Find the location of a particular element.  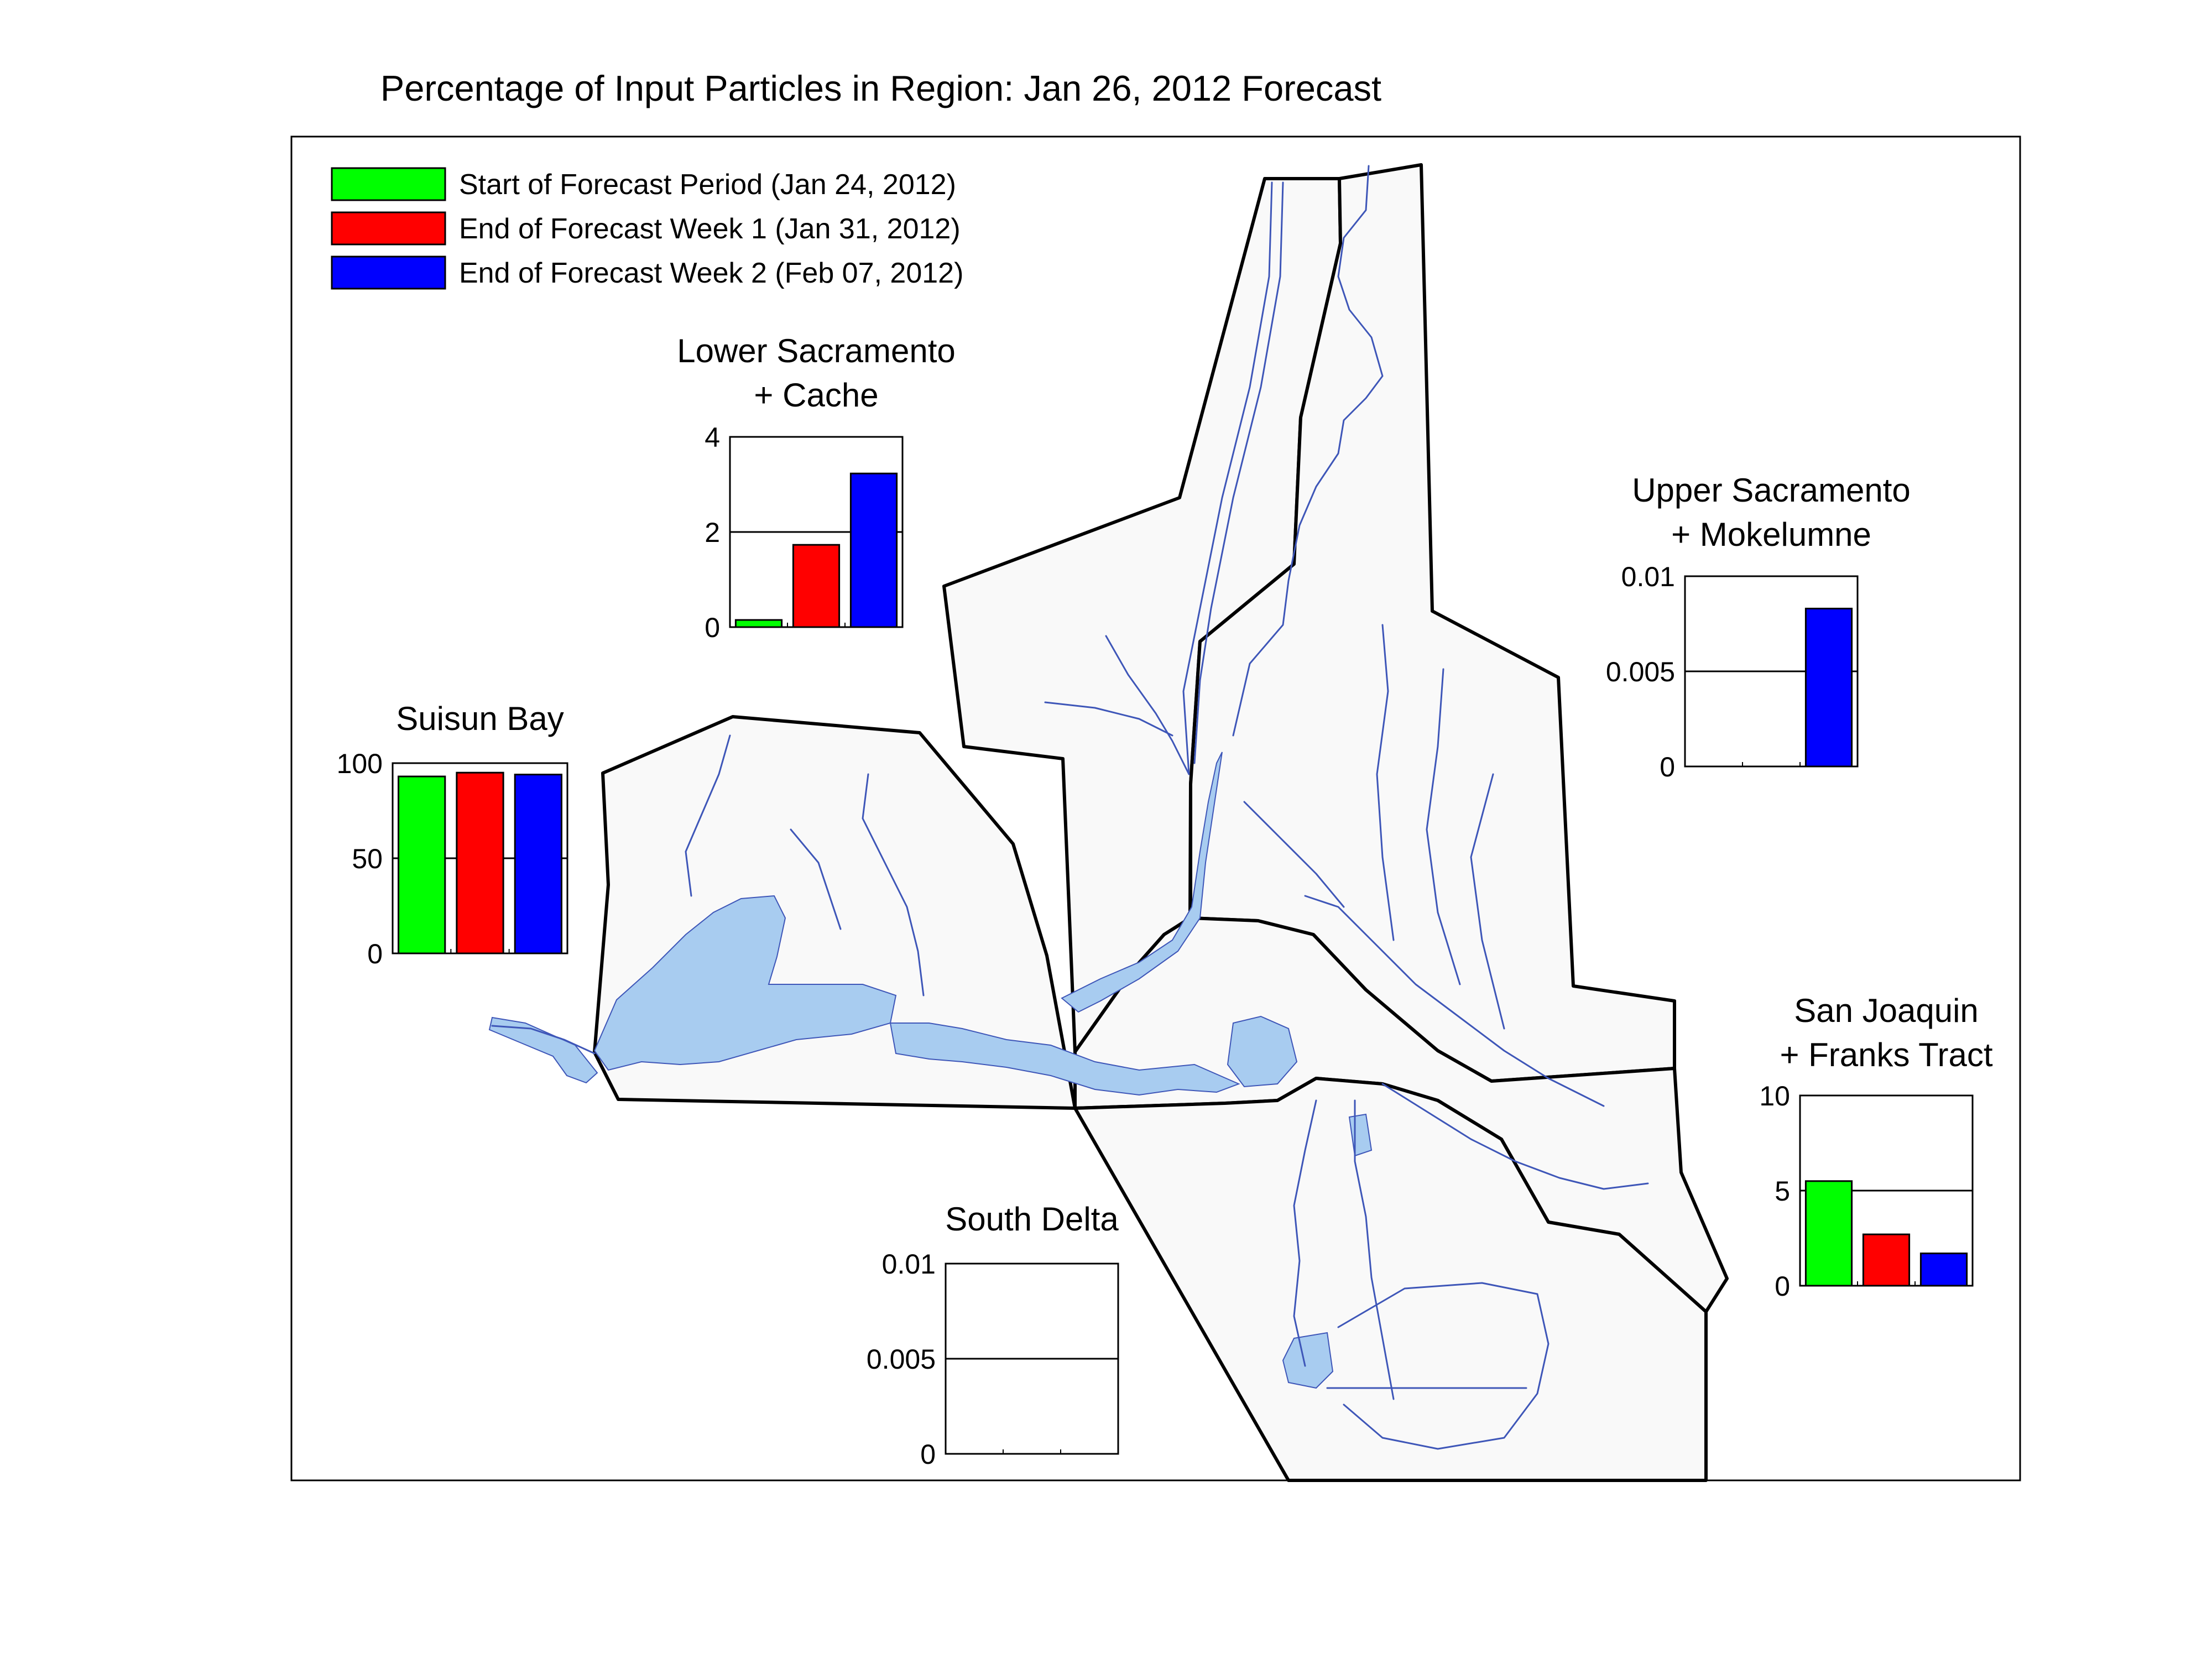

region-south-delta is located at coordinates (1391, 1280).